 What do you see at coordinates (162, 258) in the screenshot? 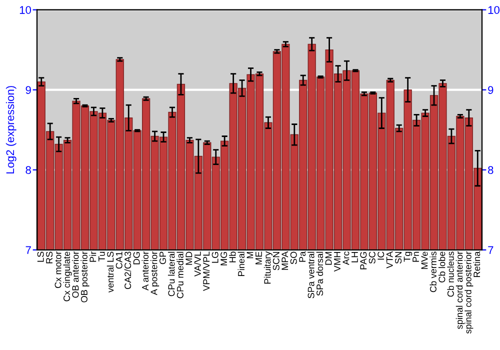
I see `x-tick-label: GP` at bounding box center [162, 258].